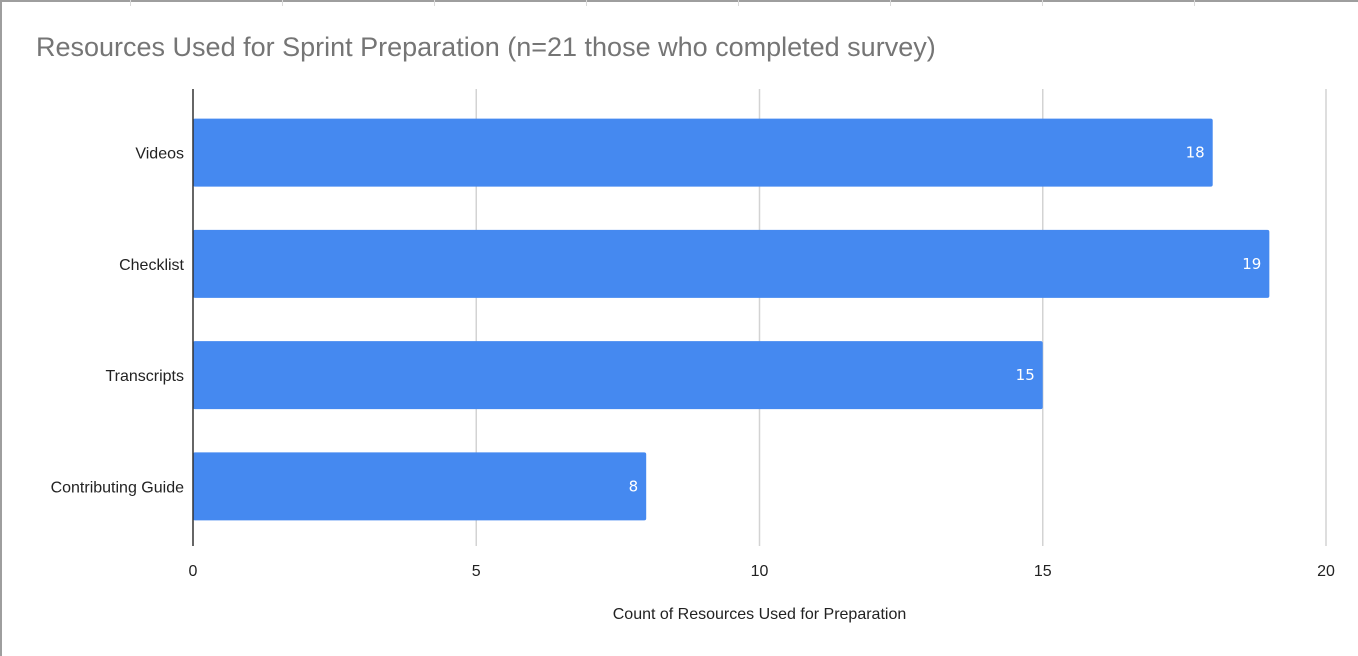 This screenshot has height=656, width=1358. Describe the element at coordinates (1025, 375) in the screenshot. I see `bar-value-label: 15` at that location.